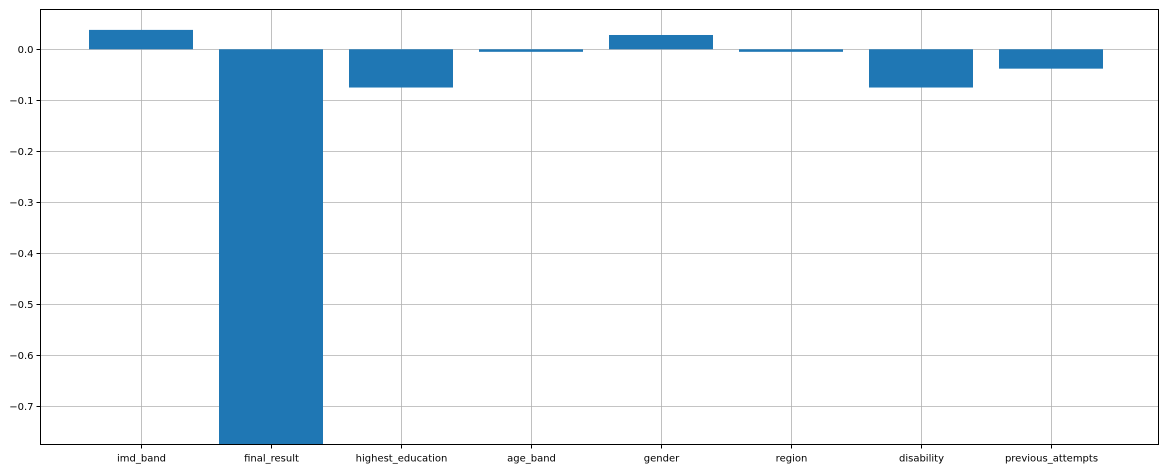  Describe the element at coordinates (21, 203) in the screenshot. I see `y-tick-label: −0.3` at that location.